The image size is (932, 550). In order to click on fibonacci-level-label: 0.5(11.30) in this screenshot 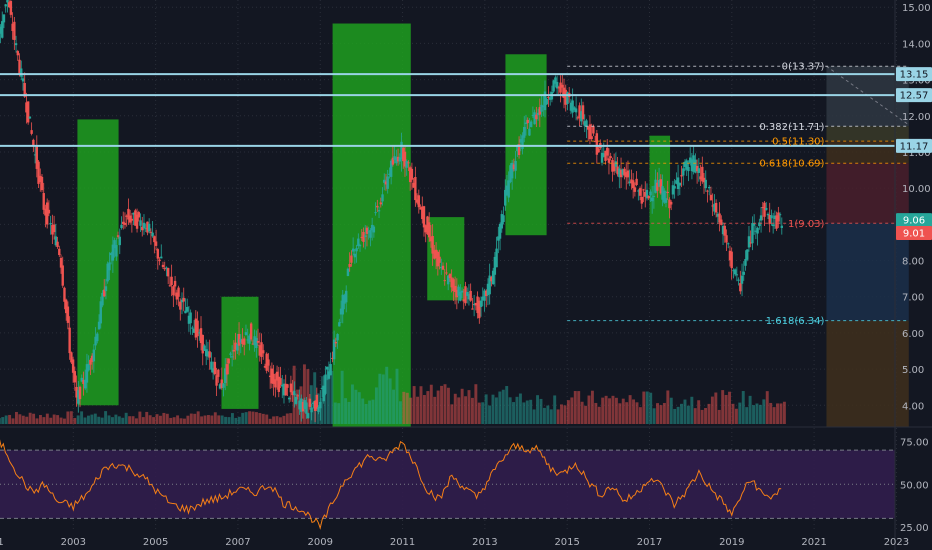, I will do `click(798, 142)`.